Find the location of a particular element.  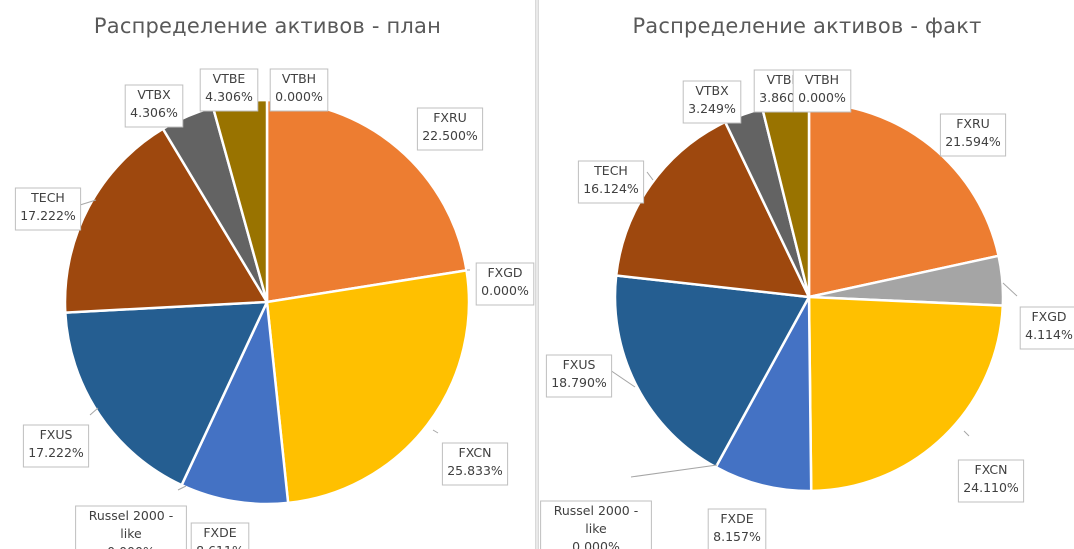

data-label-value-tech: 16.124% is located at coordinates (611, 188).